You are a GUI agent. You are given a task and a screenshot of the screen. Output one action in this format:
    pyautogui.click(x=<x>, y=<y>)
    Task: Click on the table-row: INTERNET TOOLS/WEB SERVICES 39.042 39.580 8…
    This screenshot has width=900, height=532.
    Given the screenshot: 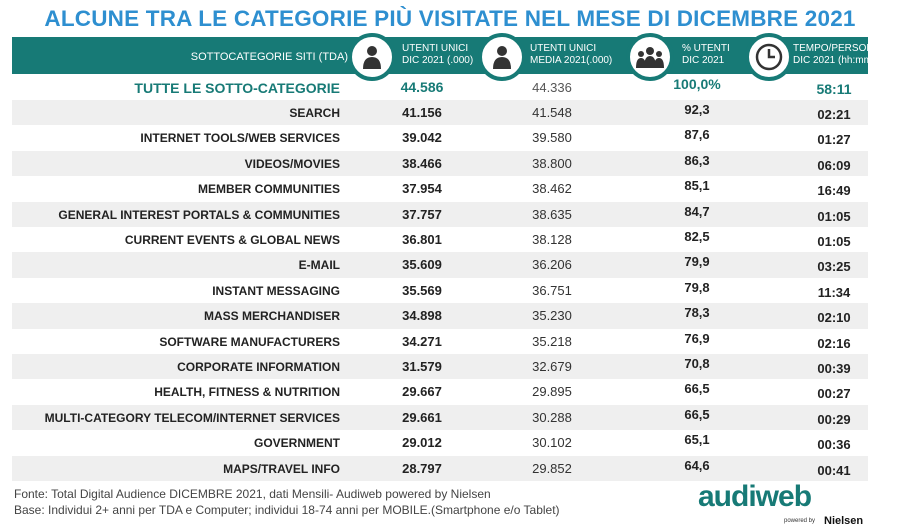 What is the action you would take?
    pyautogui.click(x=440, y=137)
    